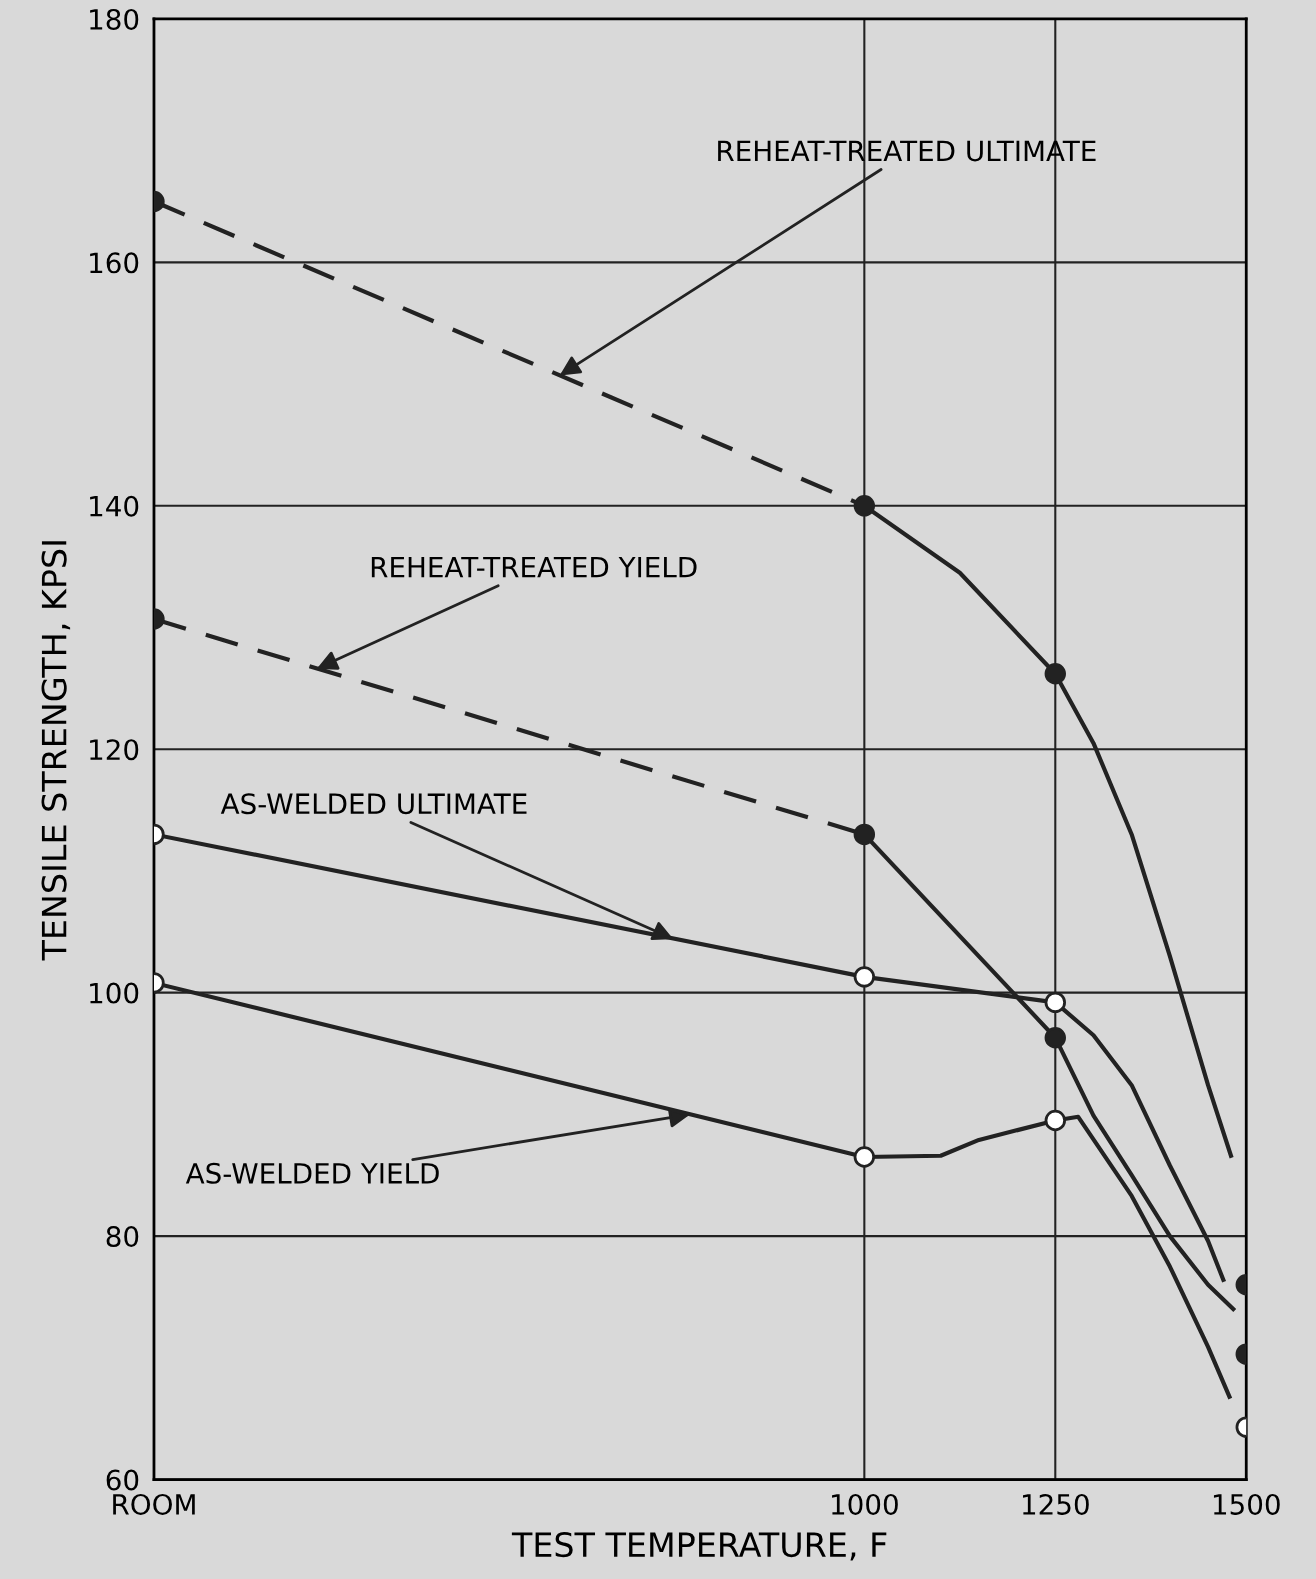 This screenshot has height=1579, width=1316. What do you see at coordinates (114, 993) in the screenshot?
I see `y-tick-label: 100` at bounding box center [114, 993].